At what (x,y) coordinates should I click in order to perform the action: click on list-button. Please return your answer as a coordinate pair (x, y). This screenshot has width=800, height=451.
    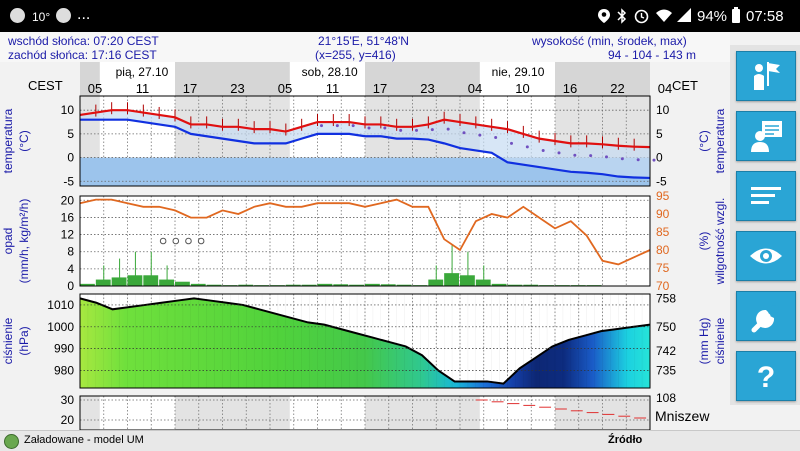
    Looking at the image, I should click on (766, 196).